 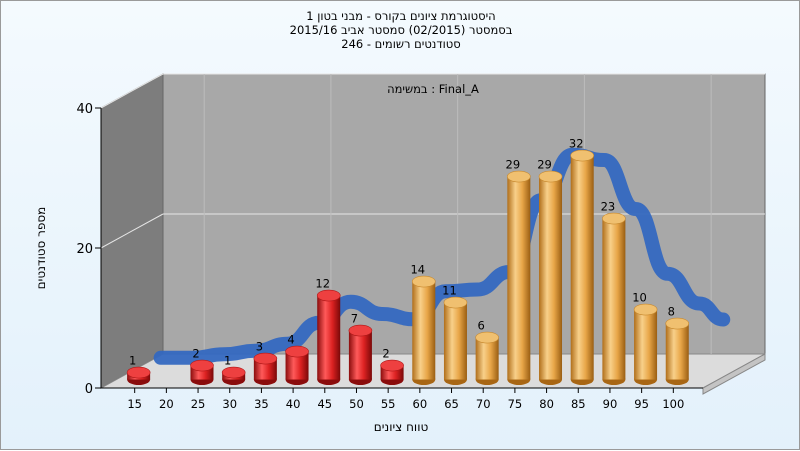 I want to click on bar-value-label: 23, so click(x=608, y=207).